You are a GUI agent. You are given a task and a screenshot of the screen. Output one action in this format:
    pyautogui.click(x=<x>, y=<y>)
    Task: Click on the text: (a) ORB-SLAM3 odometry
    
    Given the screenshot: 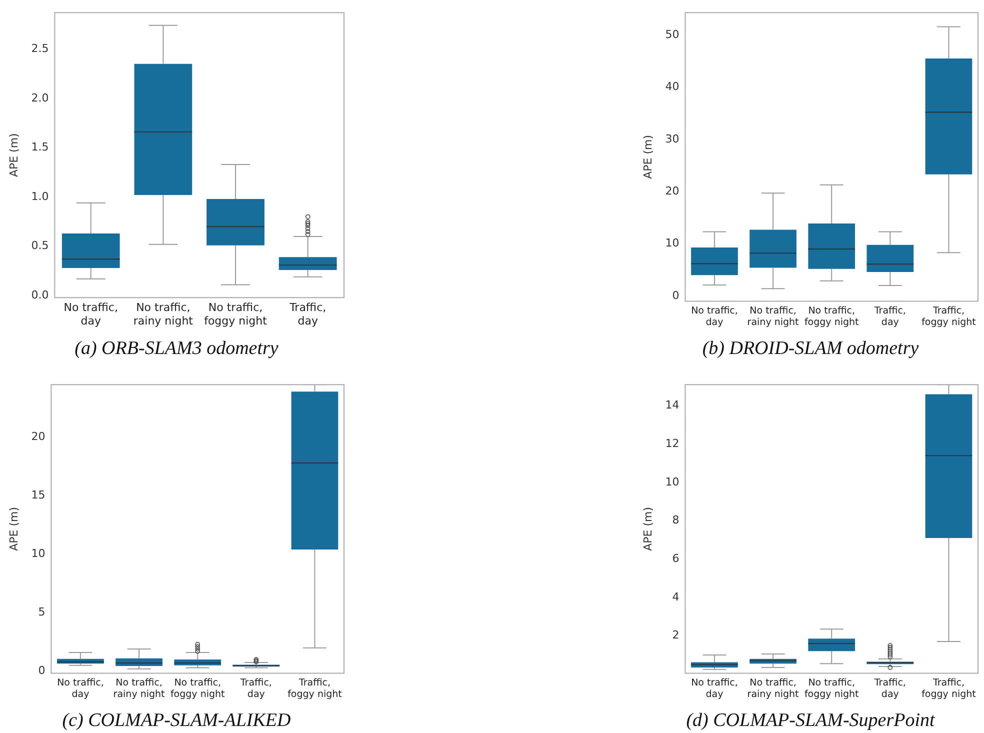 What is the action you would take?
    pyautogui.click(x=177, y=349)
    